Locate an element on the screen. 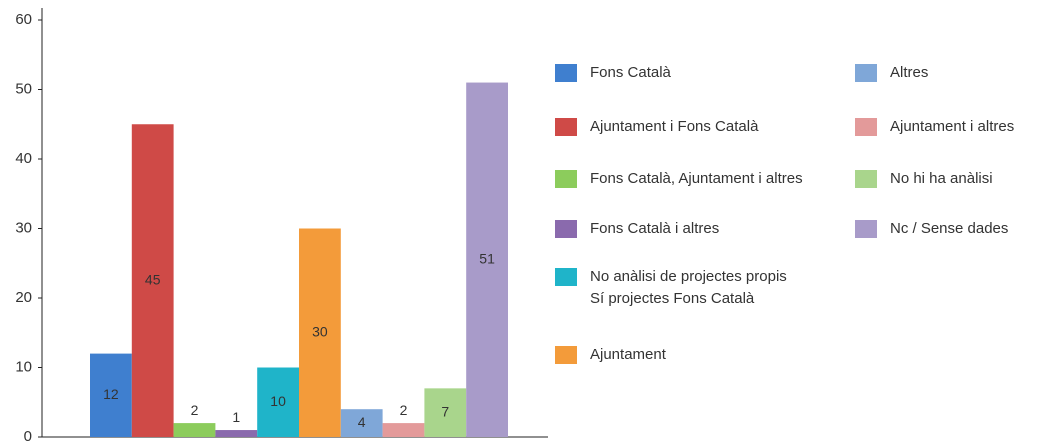 The width and height of the screenshot is (1054, 446). data-label: 7 is located at coordinates (445, 411).